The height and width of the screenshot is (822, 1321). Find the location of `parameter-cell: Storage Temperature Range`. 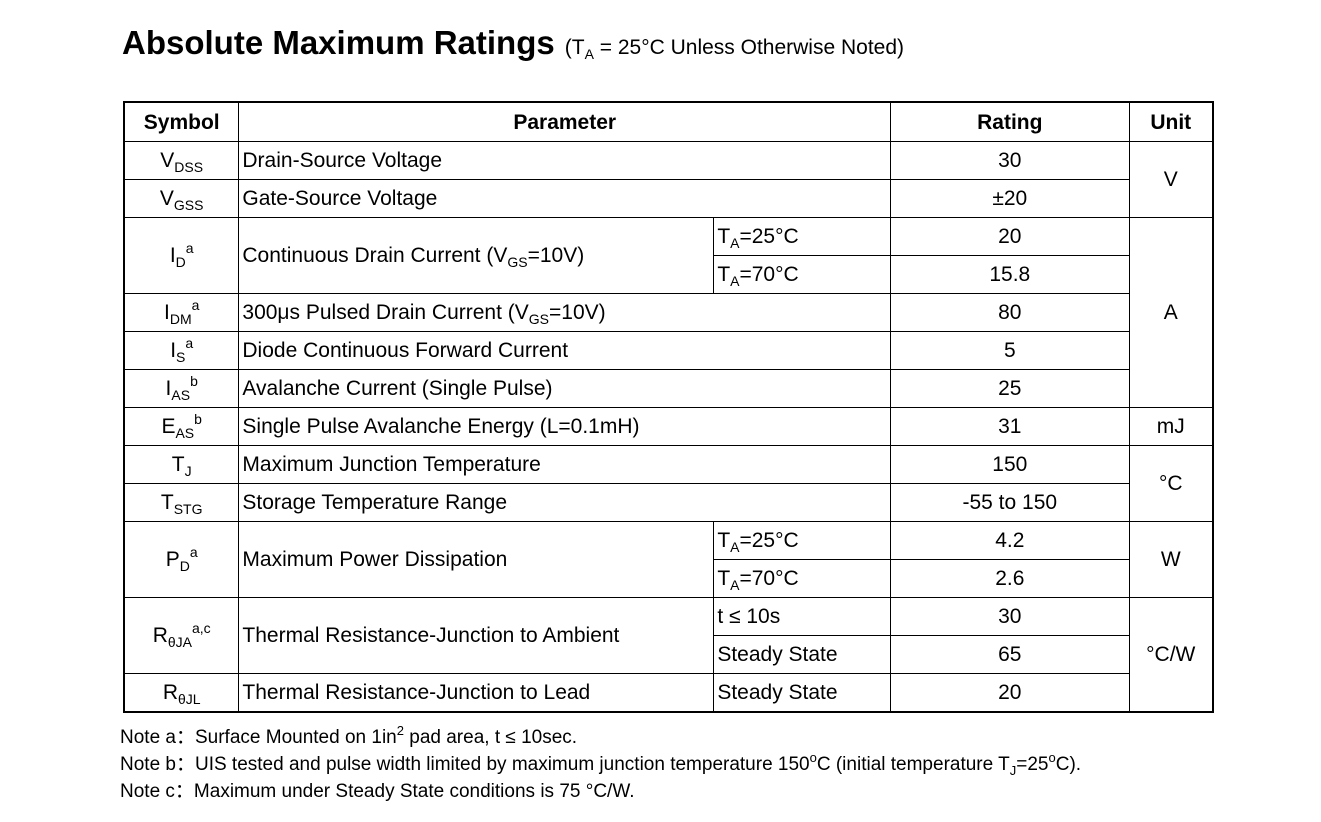

parameter-cell: Storage Temperature Range is located at coordinates (565, 502).